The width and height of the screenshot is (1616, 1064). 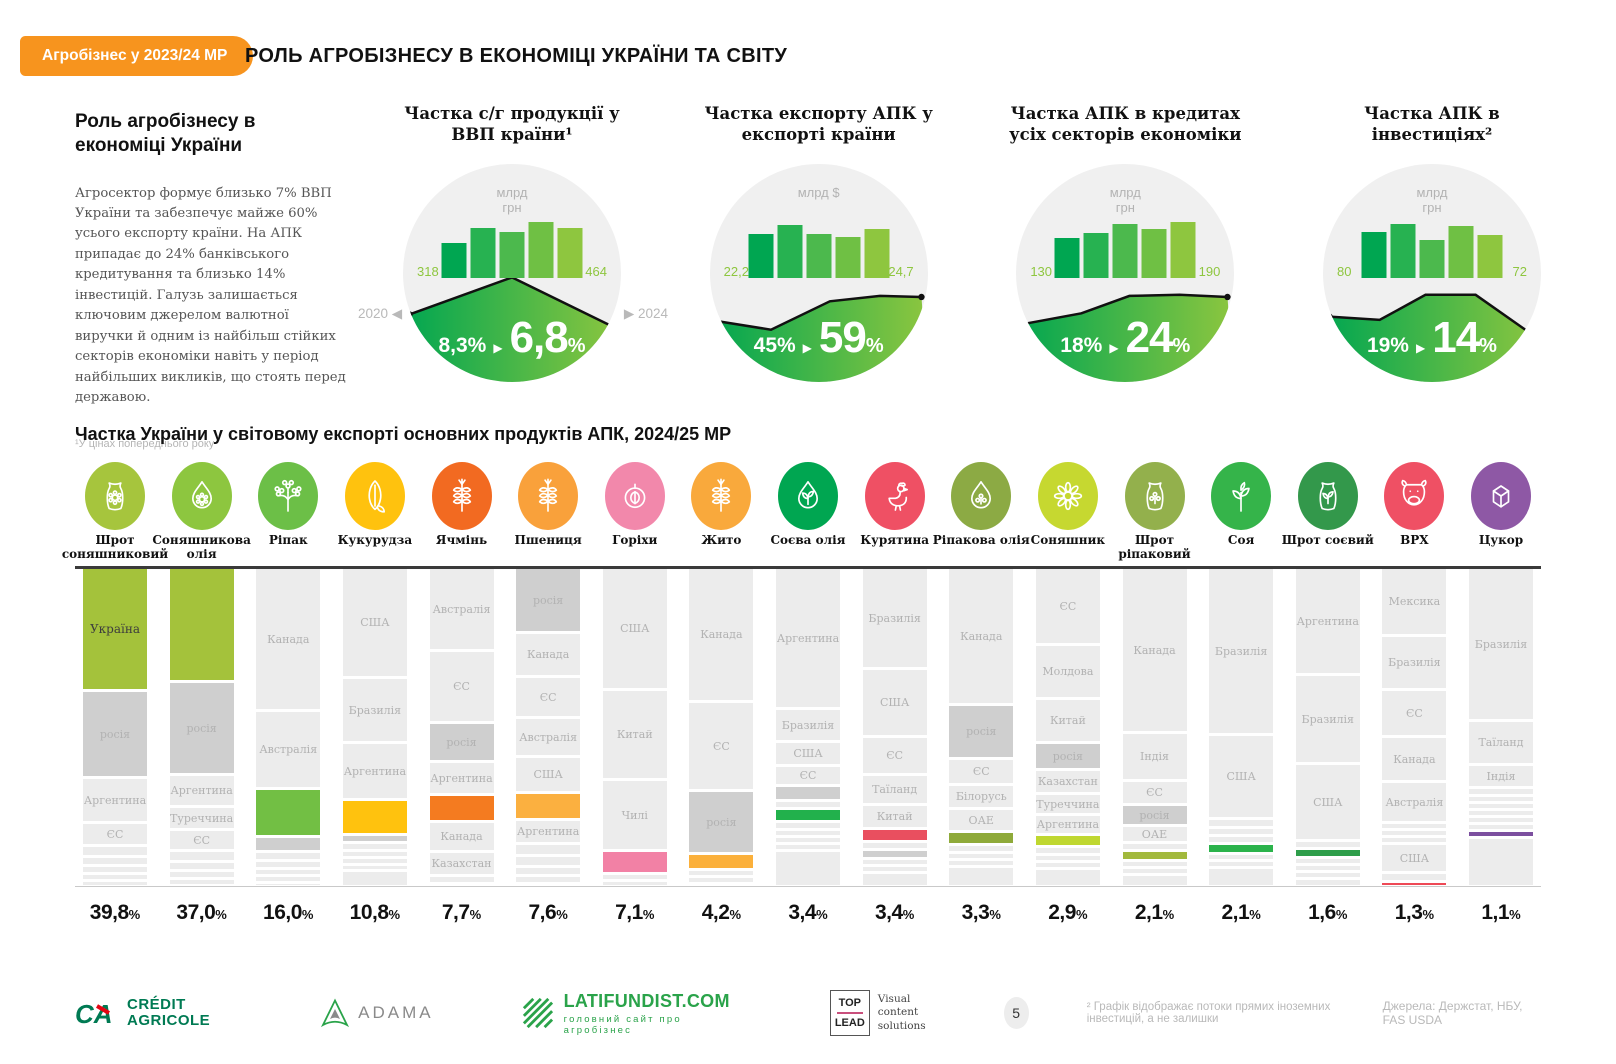 I want to click on gauge-title: Частка експорту АПК у експорті країни, so click(x=818, y=124).